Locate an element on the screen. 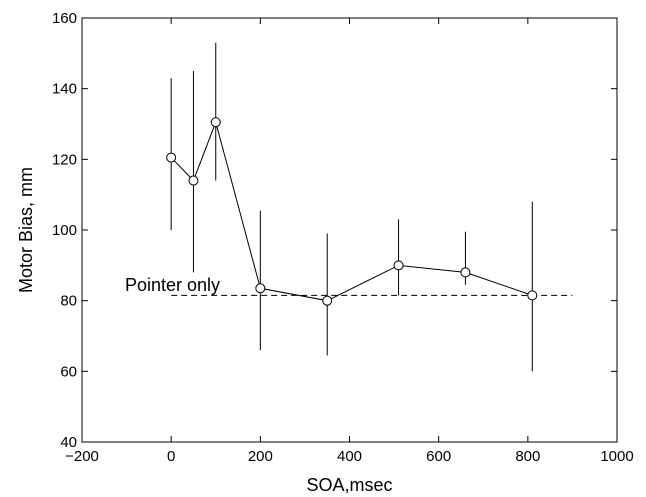 This screenshot has height=497, width=646. x-tick-label: 200 is located at coordinates (260, 456).